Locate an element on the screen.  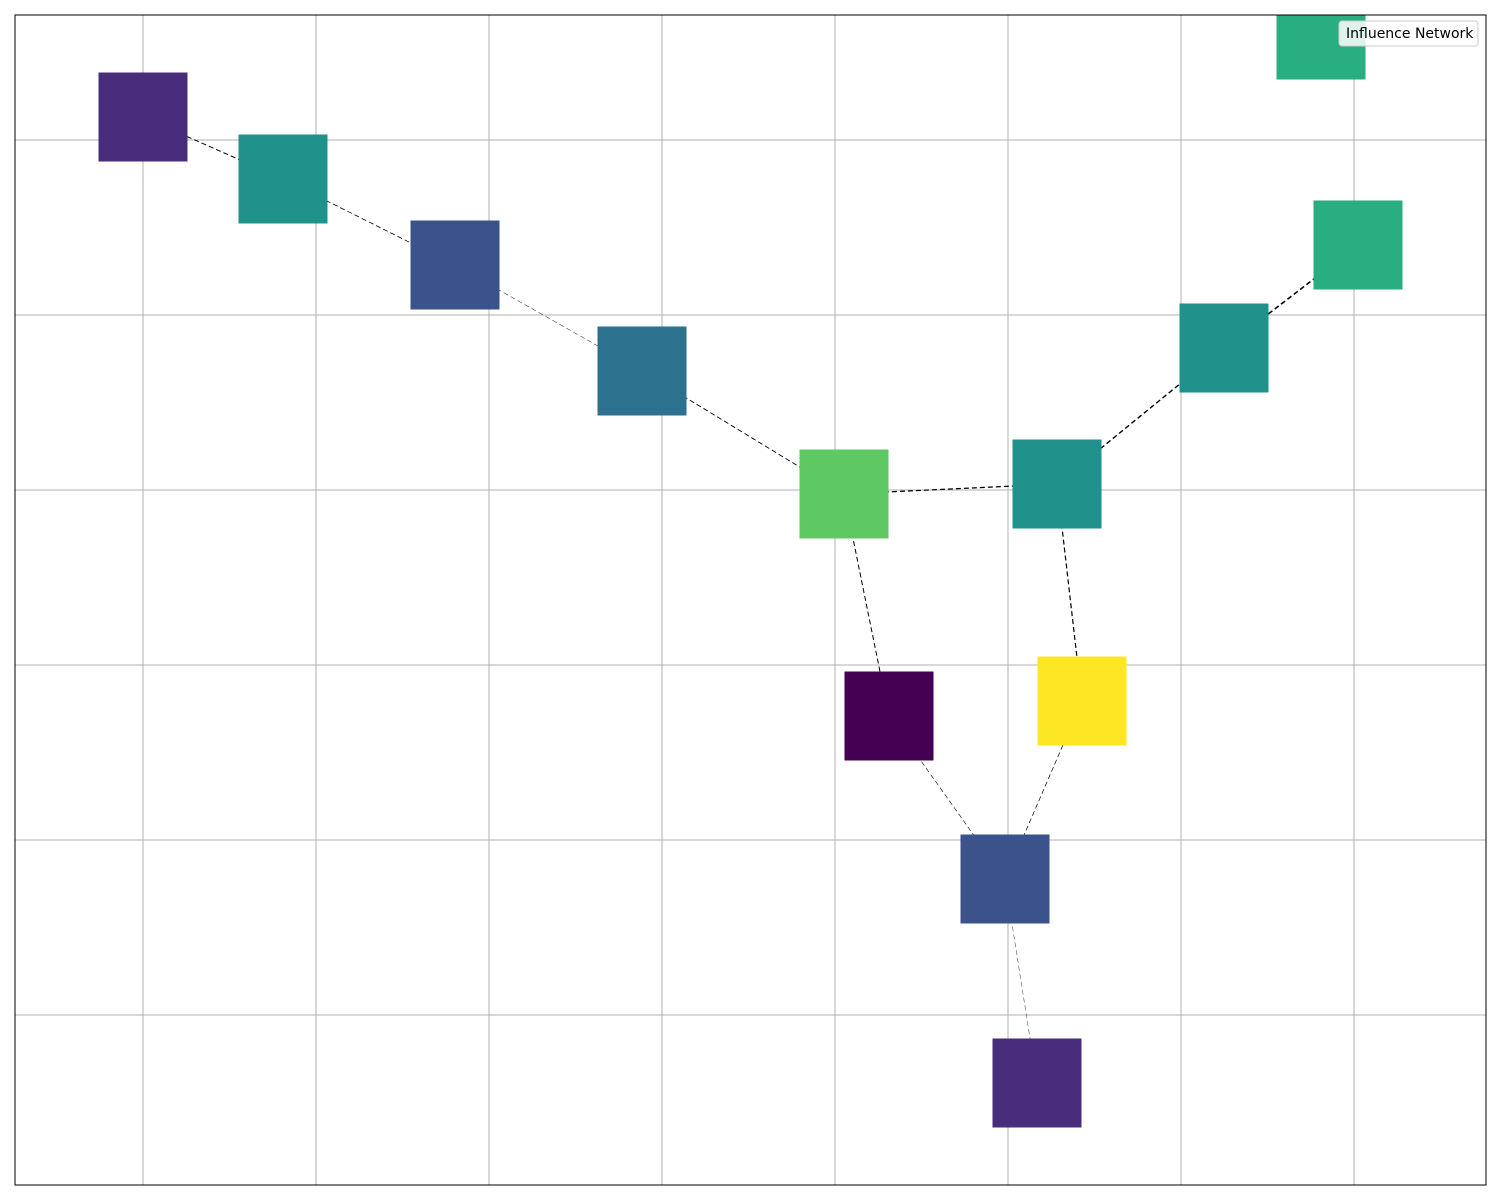
legend-box is located at coordinates (1408, 33).